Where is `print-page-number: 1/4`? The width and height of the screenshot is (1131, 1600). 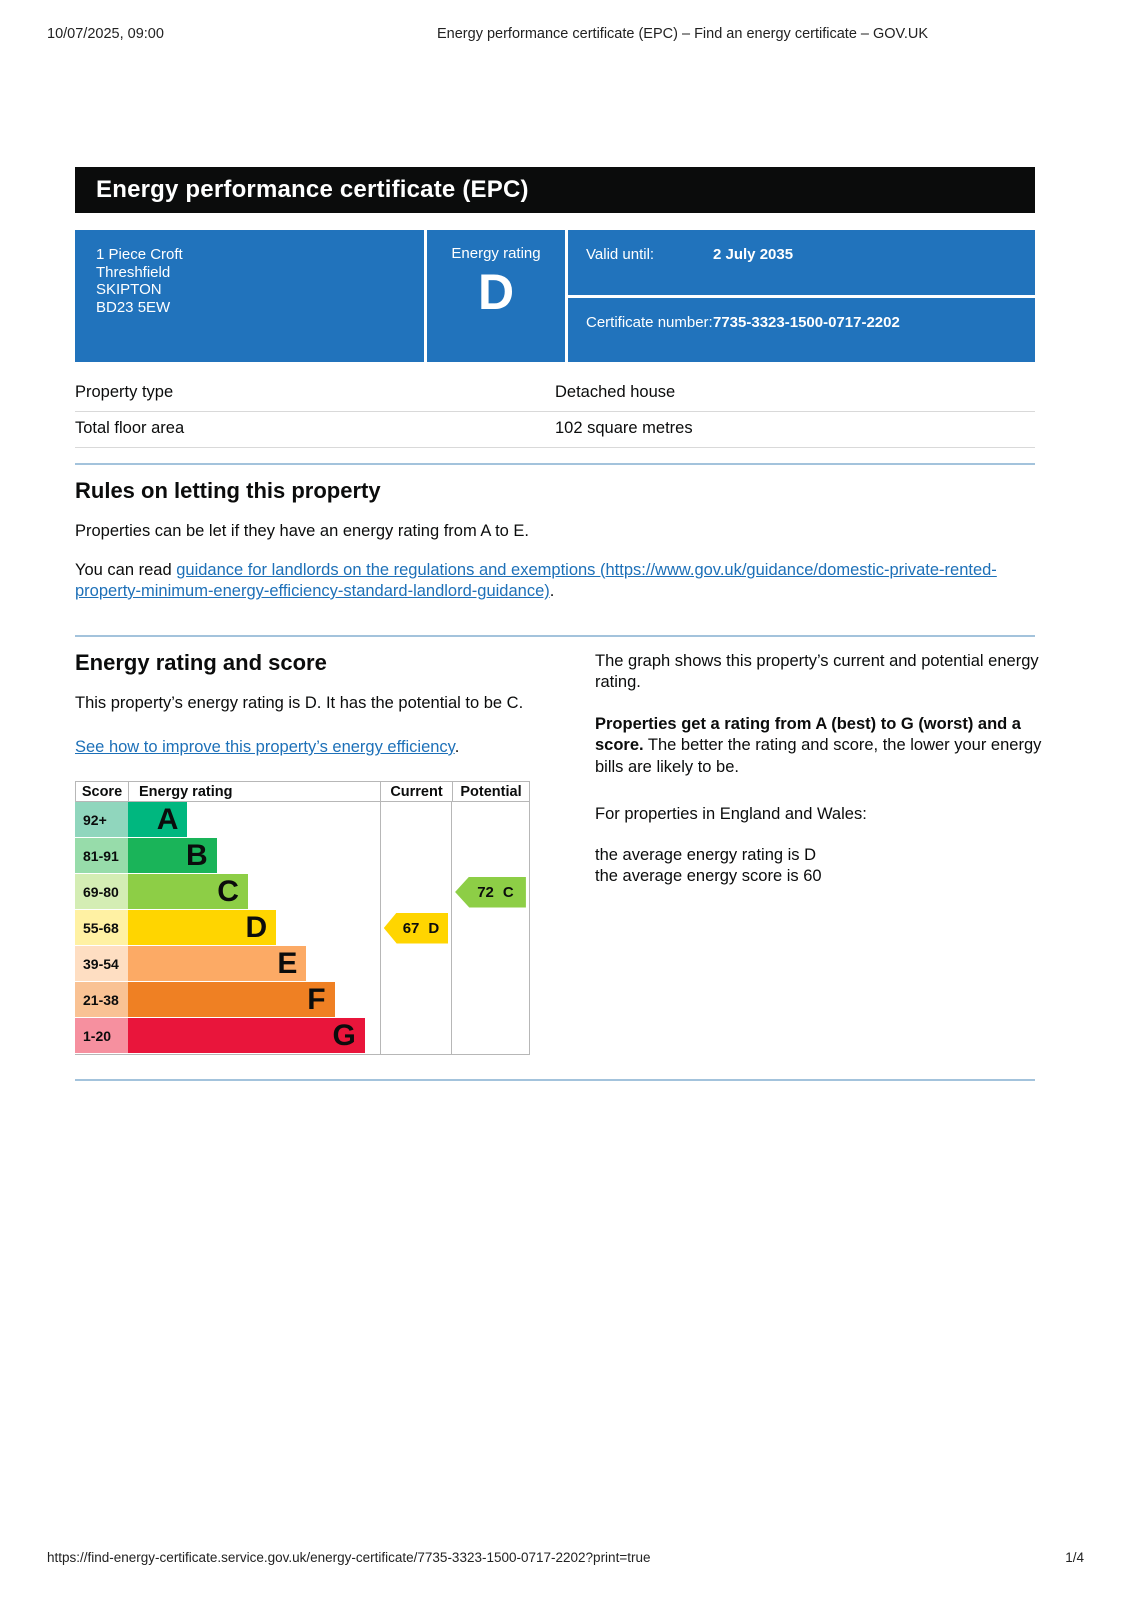
print-page-number: 1/4 is located at coordinates (1074, 1557).